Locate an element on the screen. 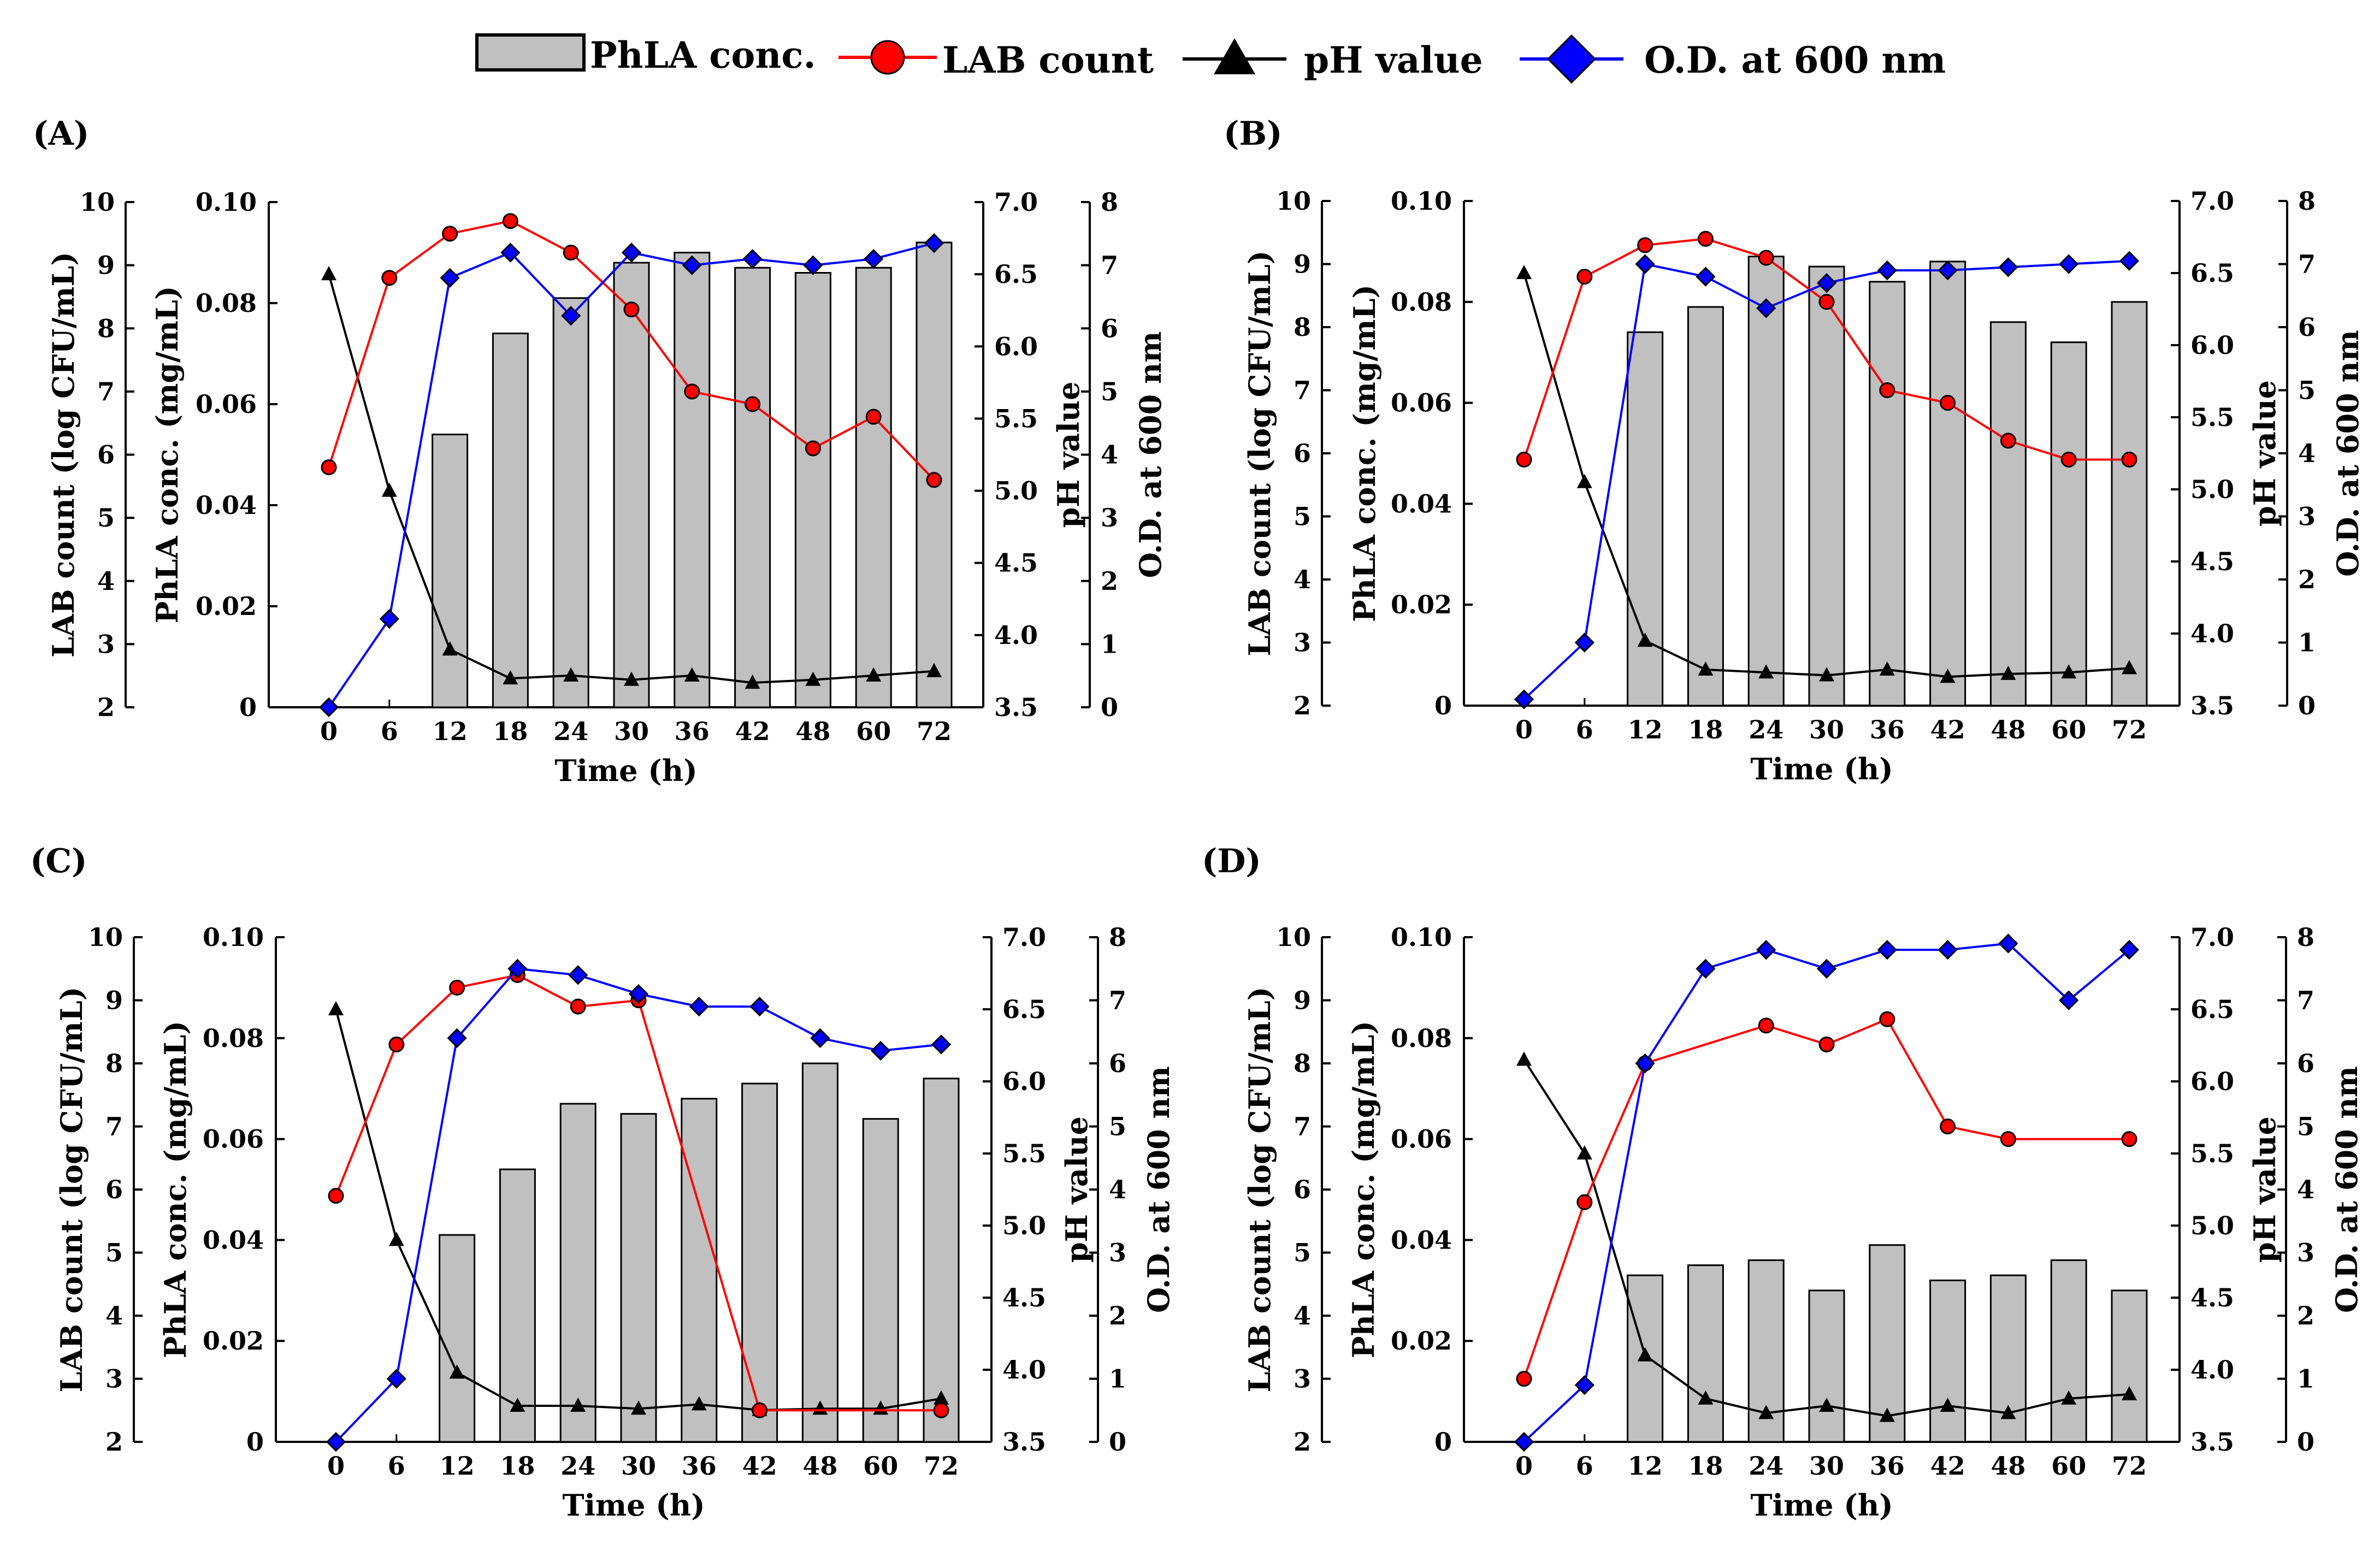  ph-tick-label: 7.0 is located at coordinates (2212, 201).